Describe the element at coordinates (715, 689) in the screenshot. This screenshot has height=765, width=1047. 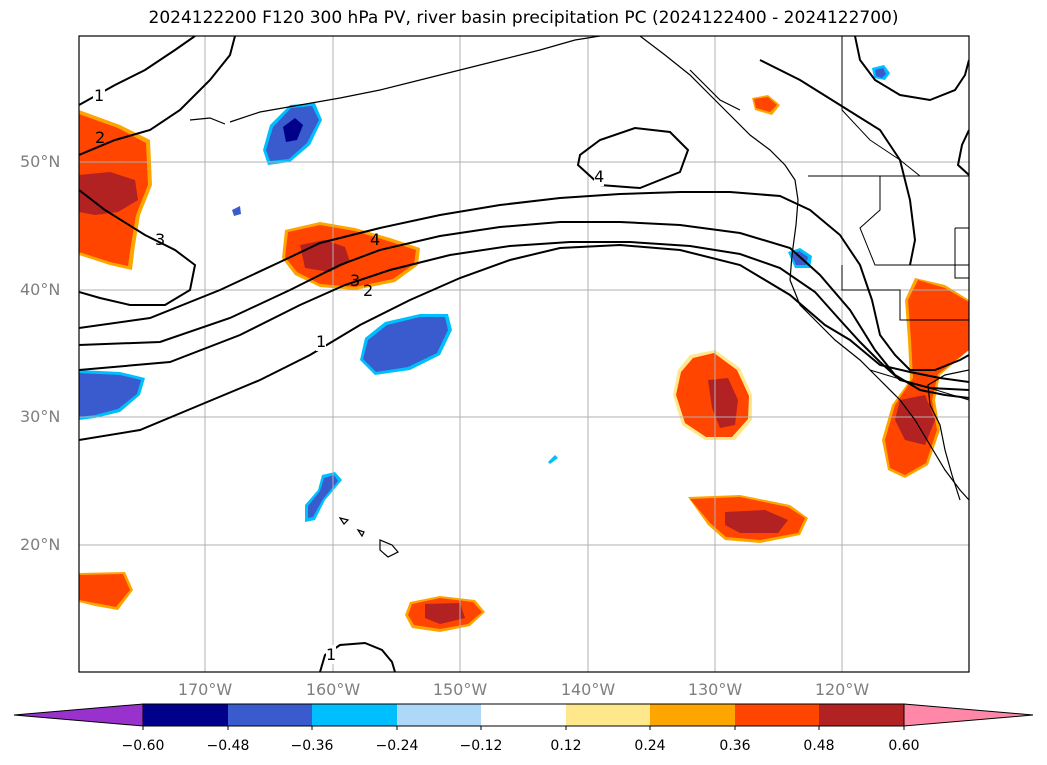
I see `lon-label-130w: 130°W` at that location.